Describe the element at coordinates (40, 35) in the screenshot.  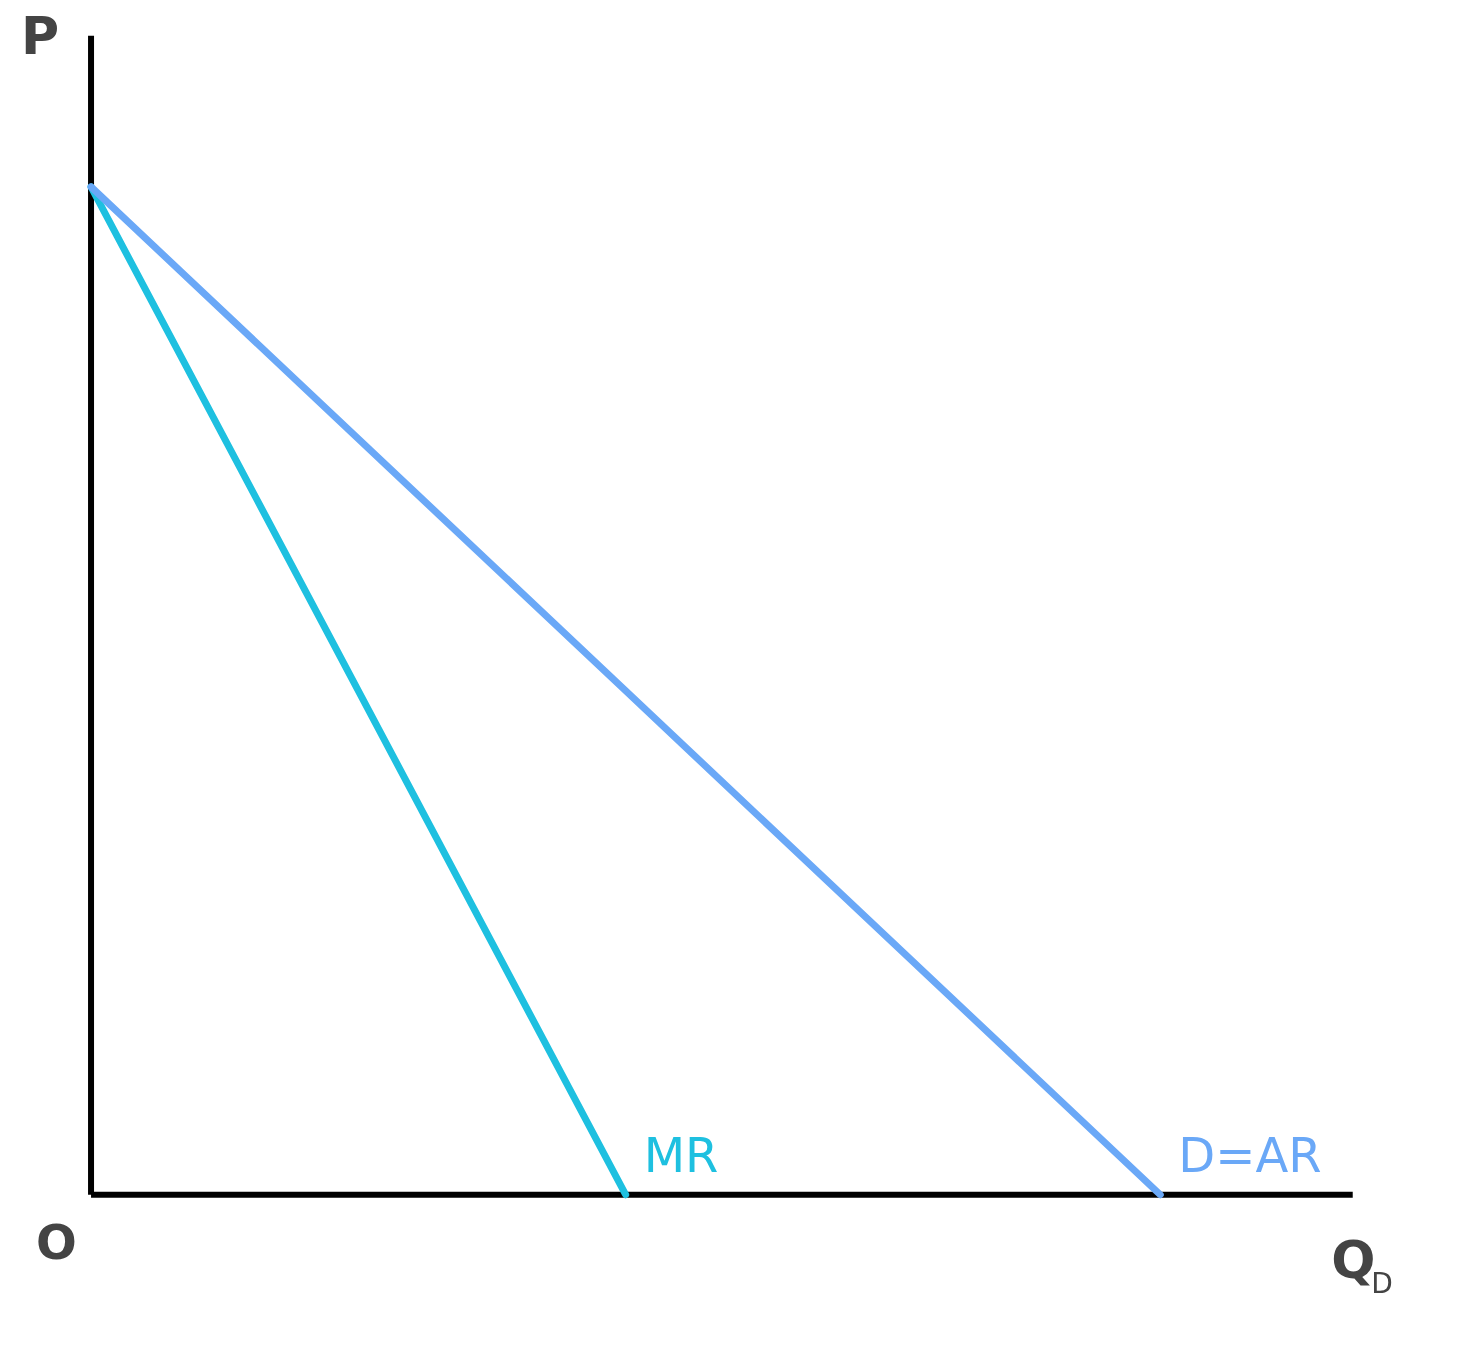
I see `y-axis-title: P` at that location.